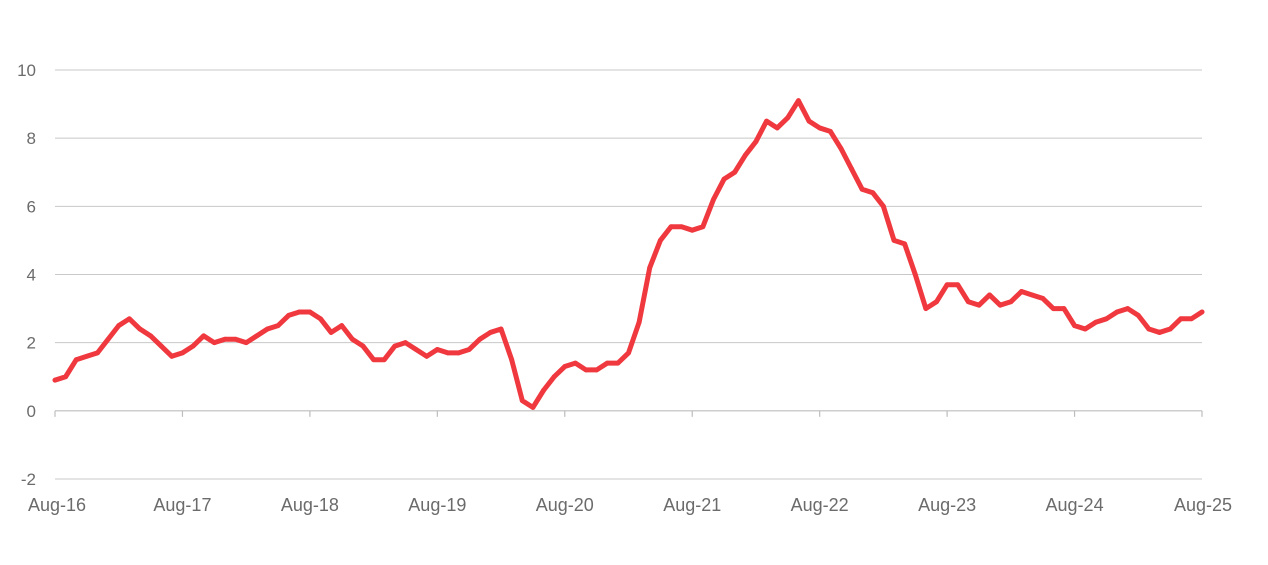  Describe the element at coordinates (28, 479) in the screenshot. I see `y-tick-label: -2` at that location.